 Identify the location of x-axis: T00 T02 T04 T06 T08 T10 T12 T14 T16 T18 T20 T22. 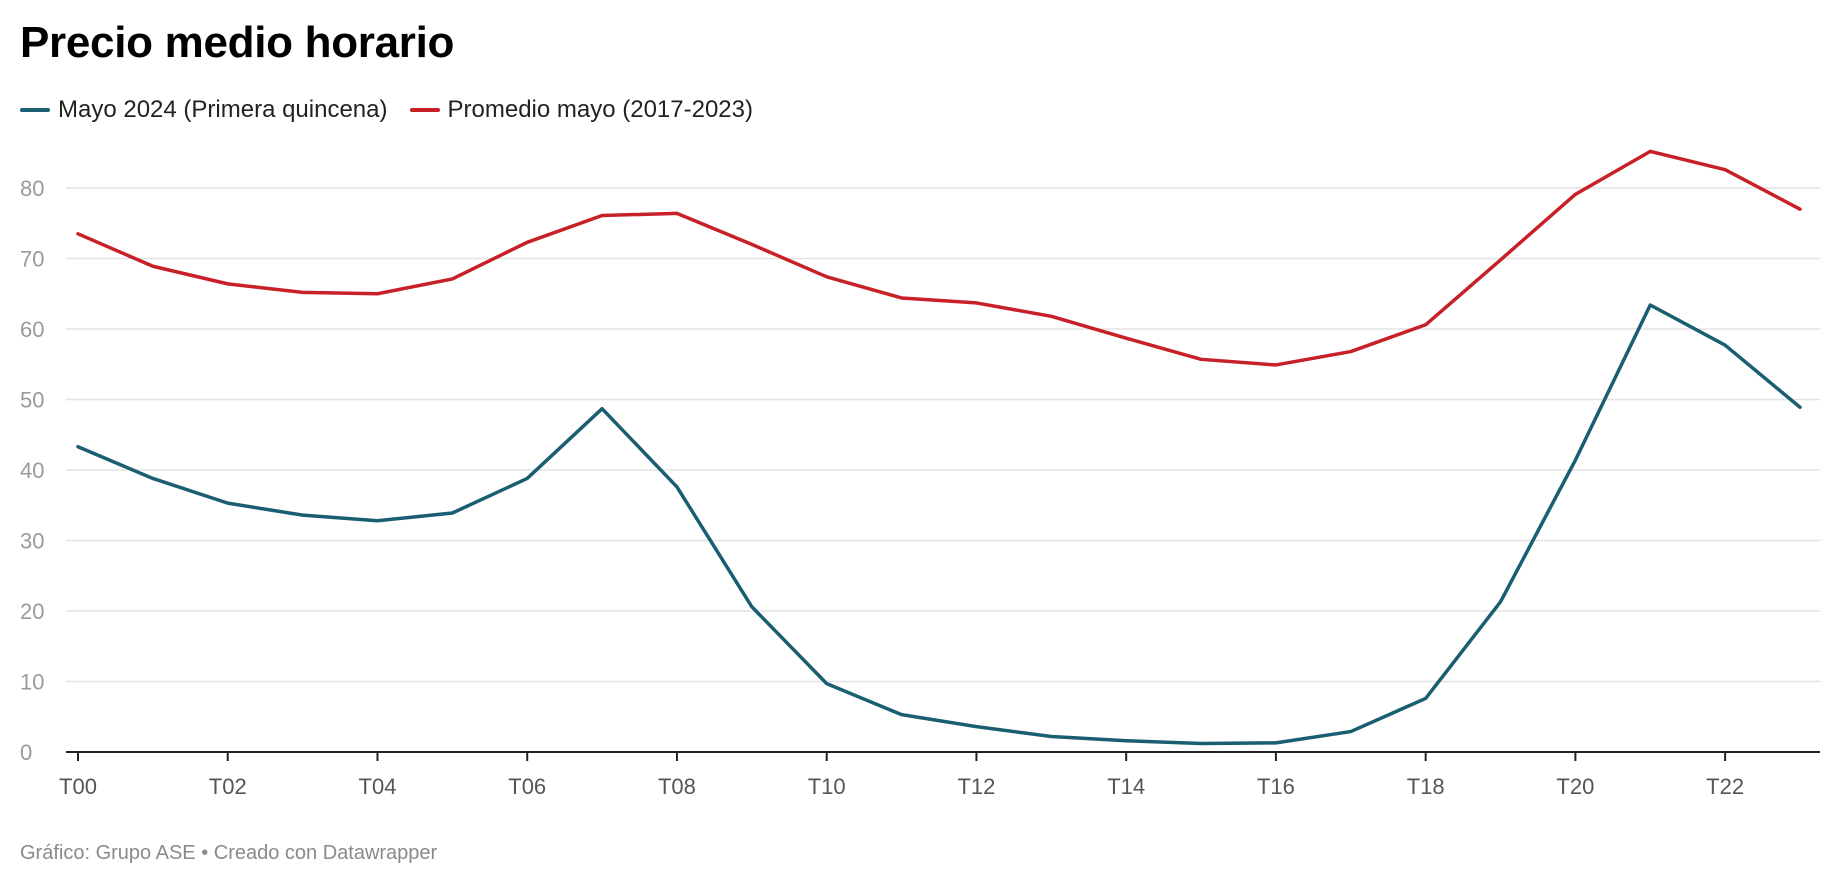
(939, 775).